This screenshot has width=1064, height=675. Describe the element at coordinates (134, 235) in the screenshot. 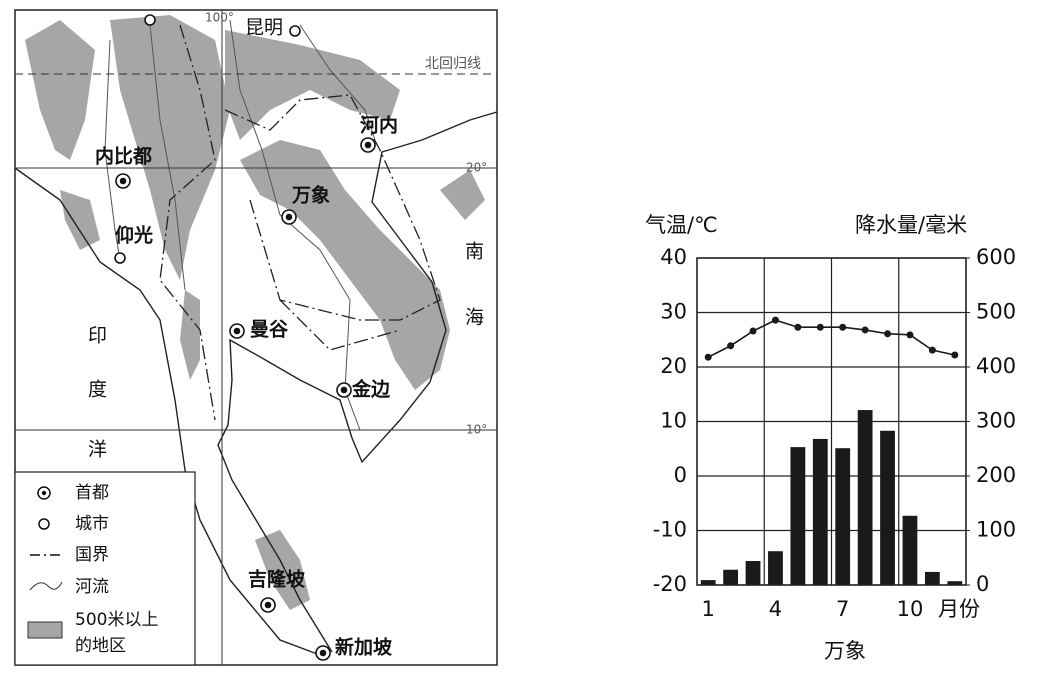

I see `city-label: 仰光` at that location.